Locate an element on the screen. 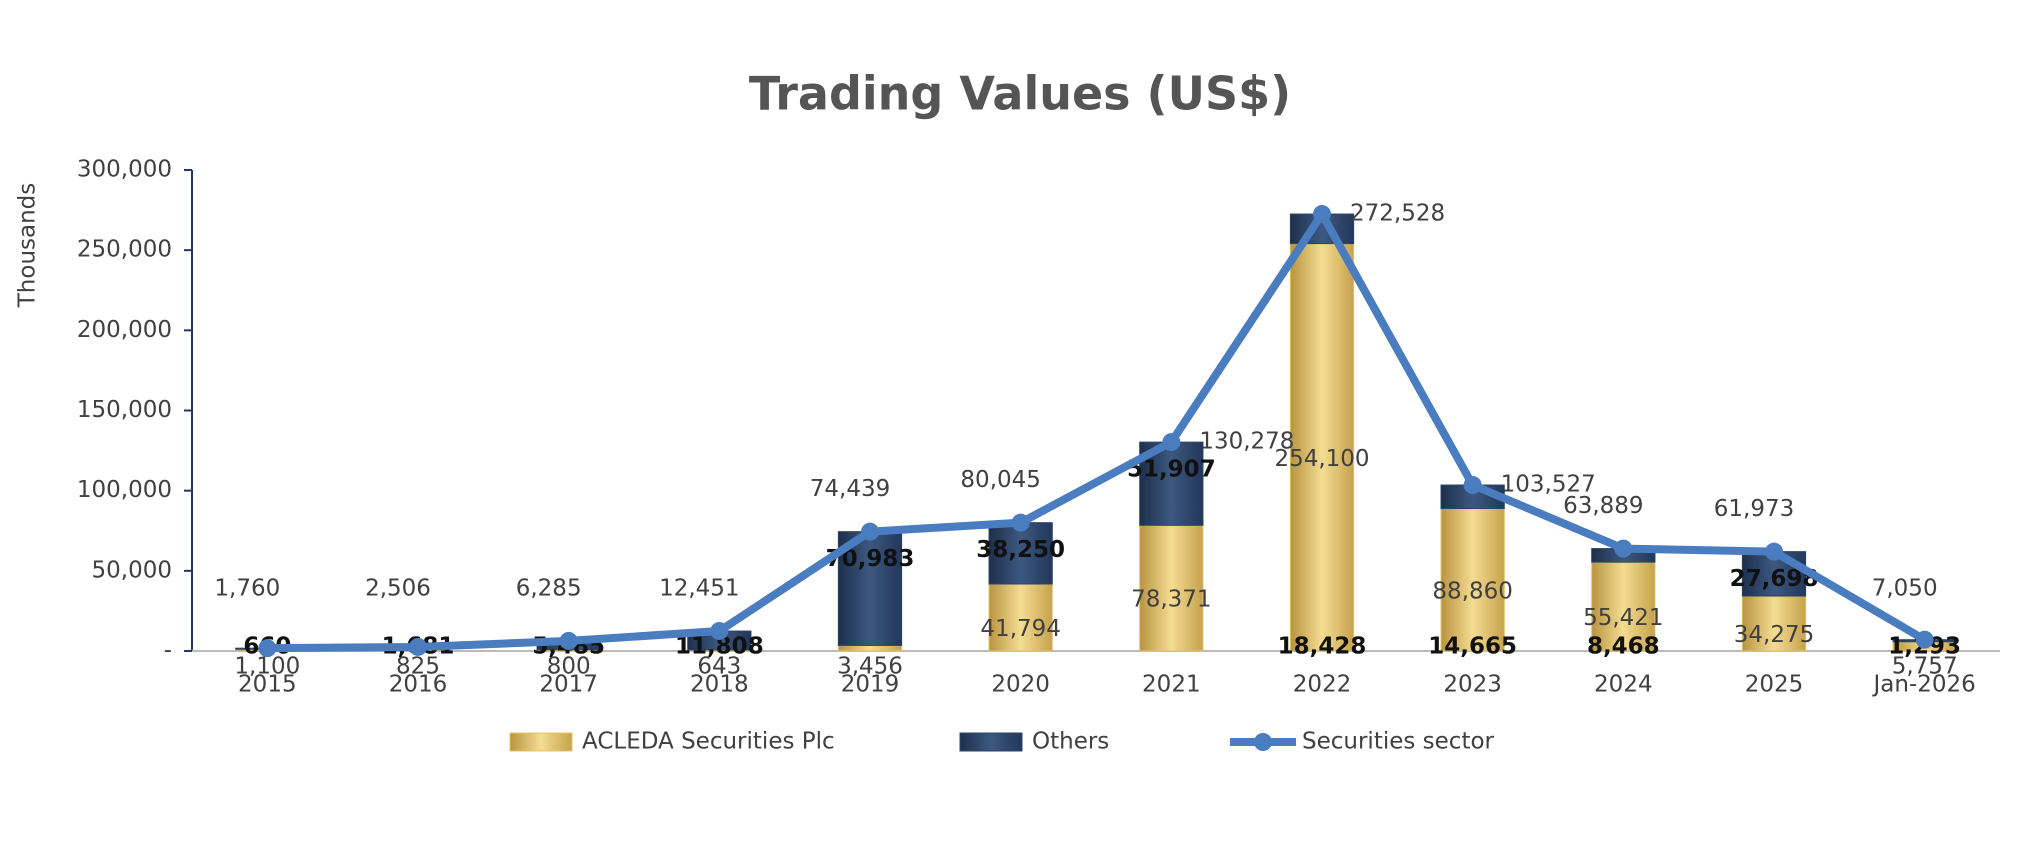 The image size is (2034, 857). y-tick-label: - is located at coordinates (168, 651).